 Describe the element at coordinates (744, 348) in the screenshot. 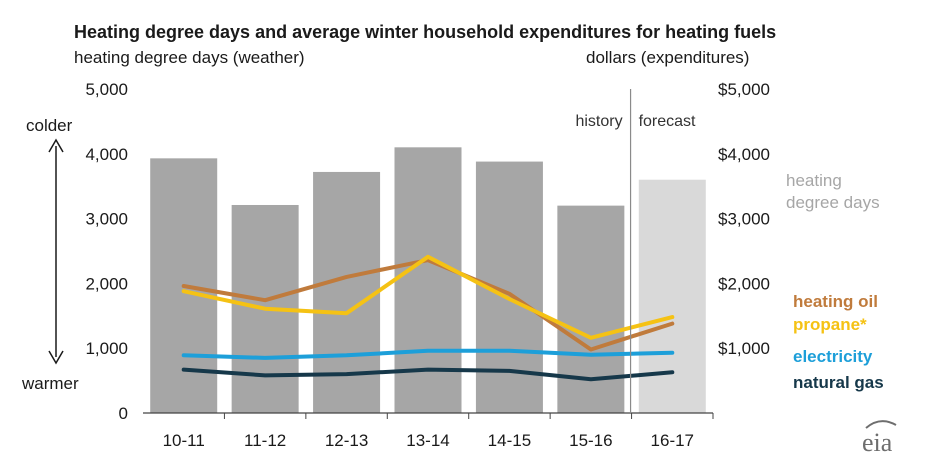

I see `y-tick-right: $1,000` at that location.